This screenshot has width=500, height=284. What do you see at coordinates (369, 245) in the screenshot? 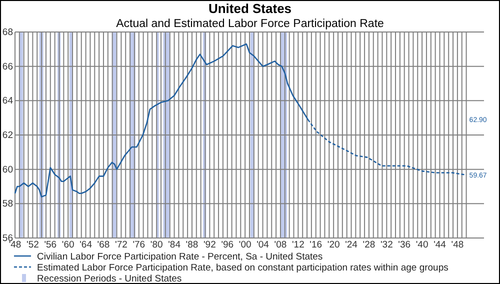
I see `x-tick-label: '28` at bounding box center [369, 245].